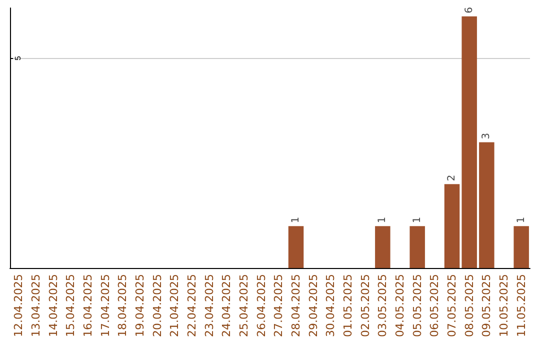  I want to click on data-label: 6, so click(469, 10).